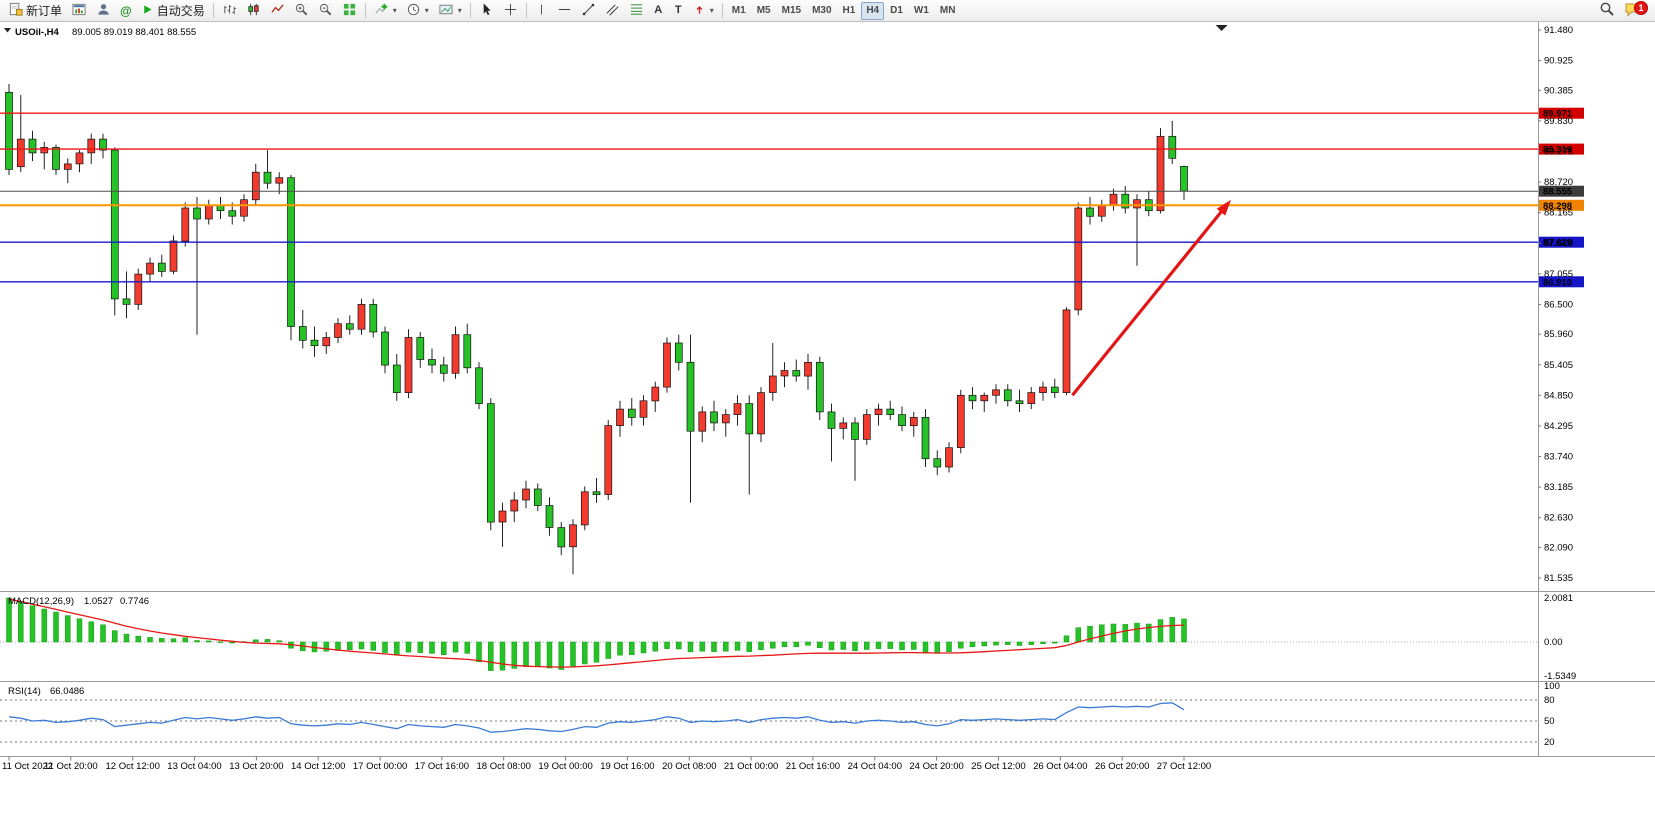  I want to click on macd-main-value: 1.0527, so click(98, 601).